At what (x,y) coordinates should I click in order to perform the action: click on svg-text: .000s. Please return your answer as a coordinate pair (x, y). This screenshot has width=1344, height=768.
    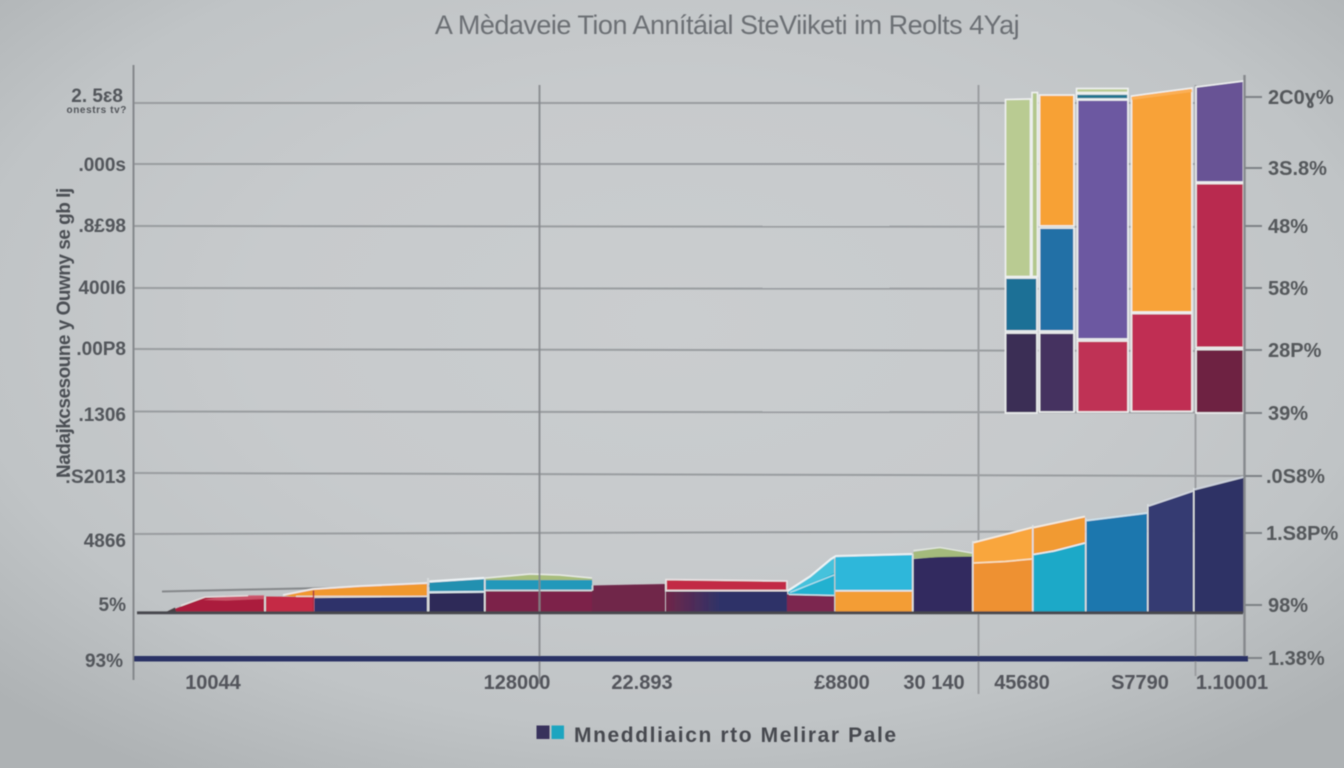
    Looking at the image, I should click on (102, 165).